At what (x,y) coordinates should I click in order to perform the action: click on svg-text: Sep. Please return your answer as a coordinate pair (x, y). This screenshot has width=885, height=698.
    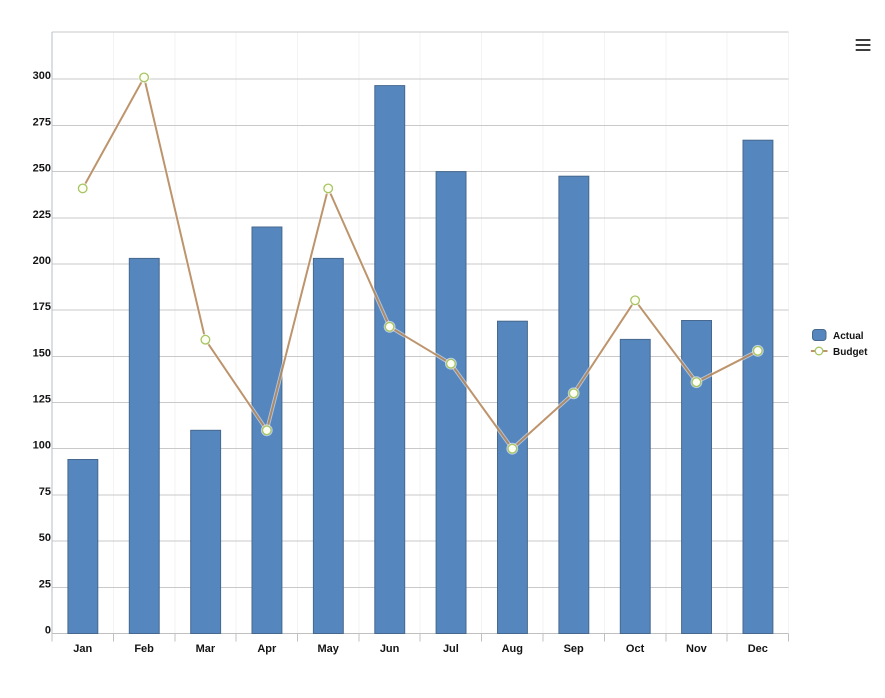
    Looking at the image, I should click on (574, 649).